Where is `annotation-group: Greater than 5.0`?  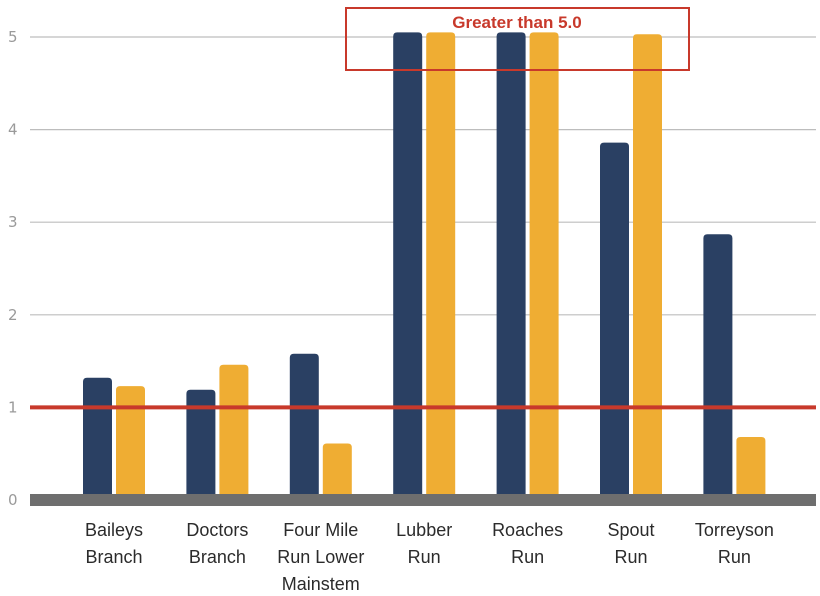 annotation-group: Greater than 5.0 is located at coordinates (517, 39).